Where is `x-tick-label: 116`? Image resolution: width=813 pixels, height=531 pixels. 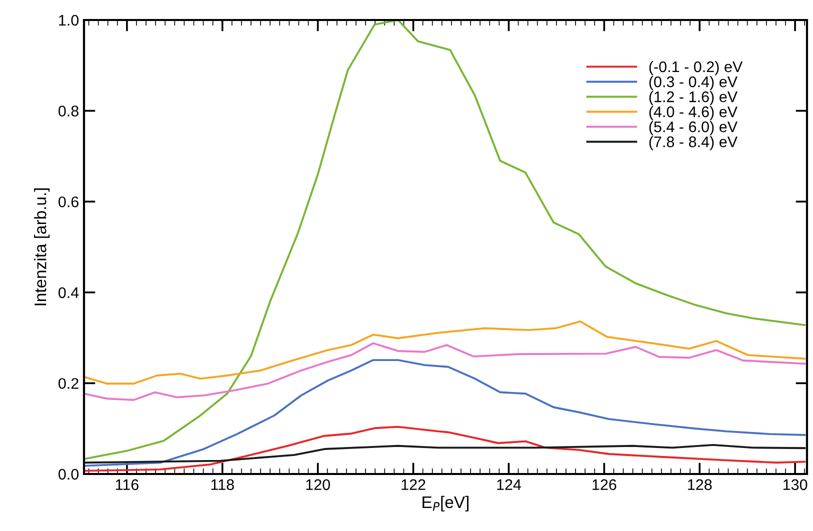 x-tick-label: 116 is located at coordinates (127, 484).